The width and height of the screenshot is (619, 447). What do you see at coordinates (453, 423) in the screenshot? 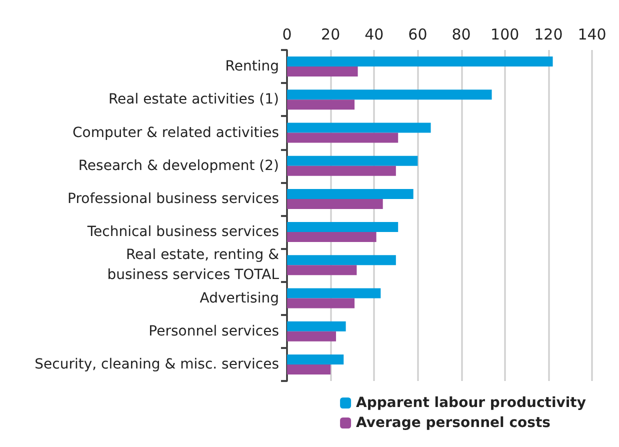
I see `legend-label: Average personnel costs` at bounding box center [453, 423].